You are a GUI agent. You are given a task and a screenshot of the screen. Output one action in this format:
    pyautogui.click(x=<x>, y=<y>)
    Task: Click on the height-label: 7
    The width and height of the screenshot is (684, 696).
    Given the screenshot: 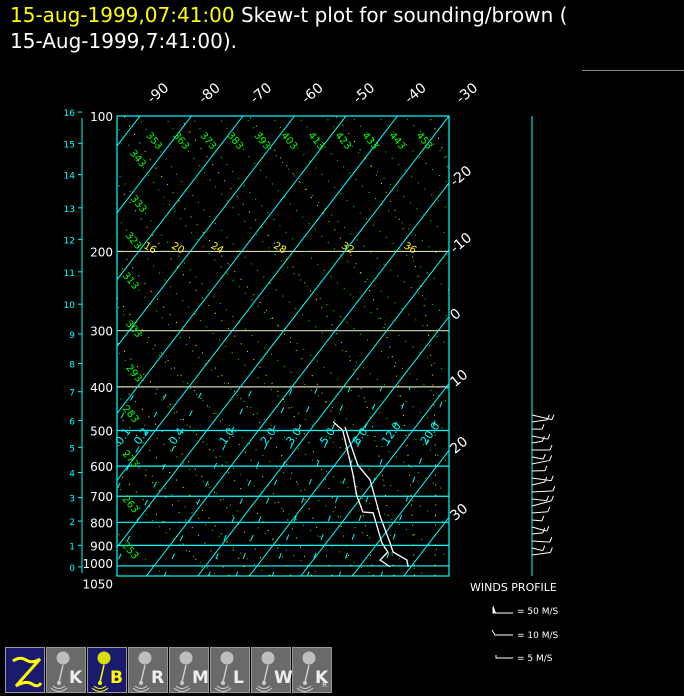 What is the action you would take?
    pyautogui.click(x=72, y=394)
    